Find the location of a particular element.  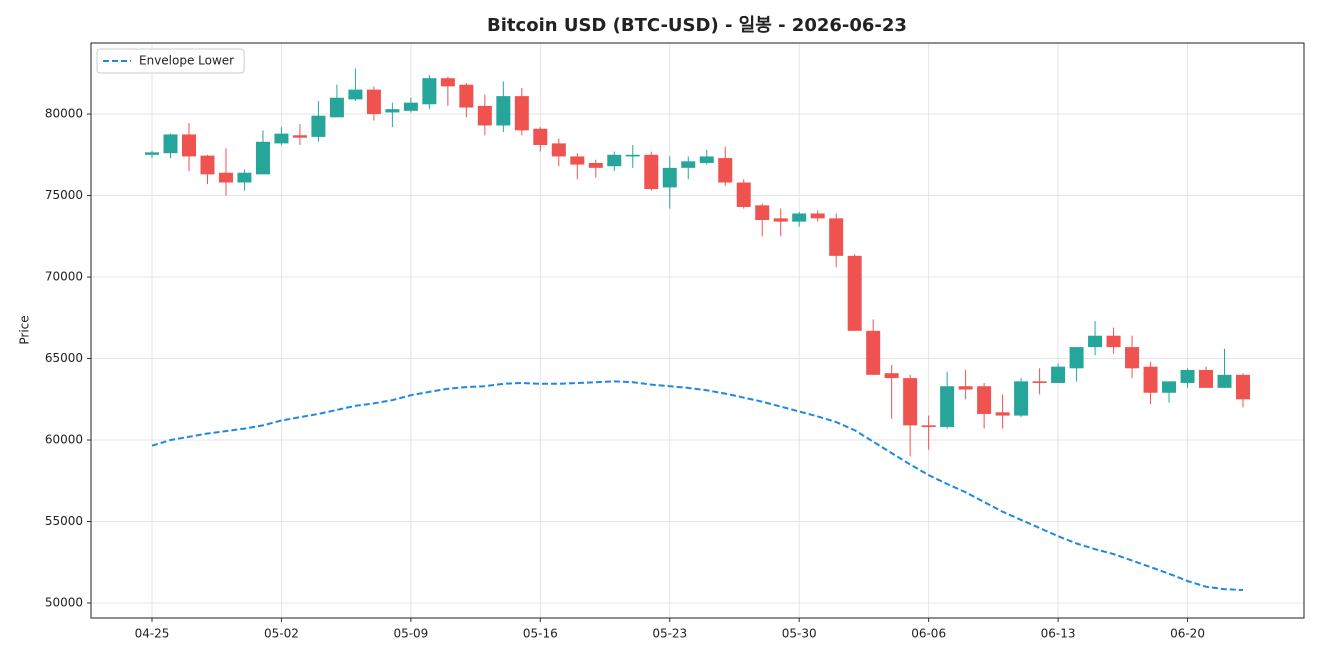

x-tick-label: 06-13 is located at coordinates (1058, 634).